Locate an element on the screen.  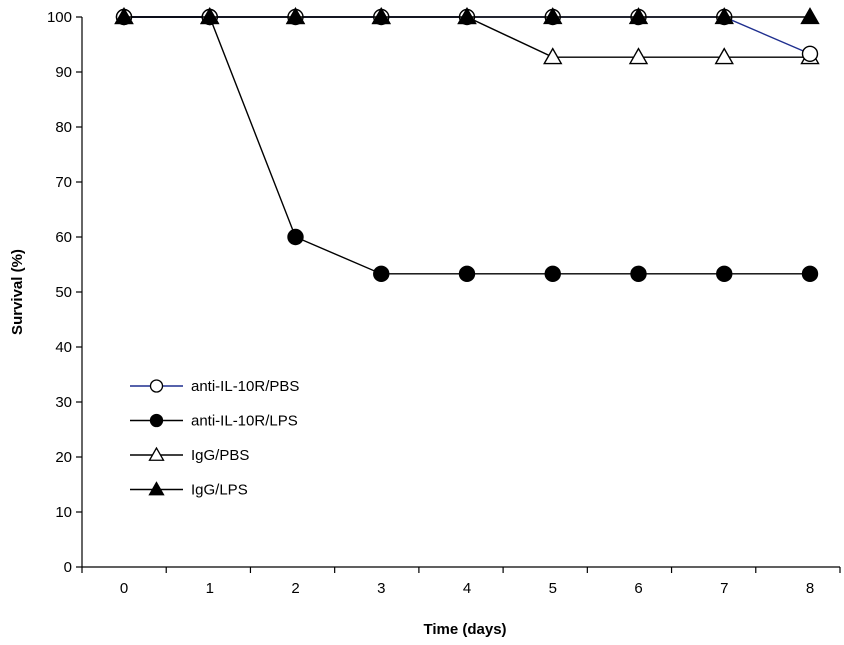
legend-marker-igg-lps is located at coordinates (156, 488).